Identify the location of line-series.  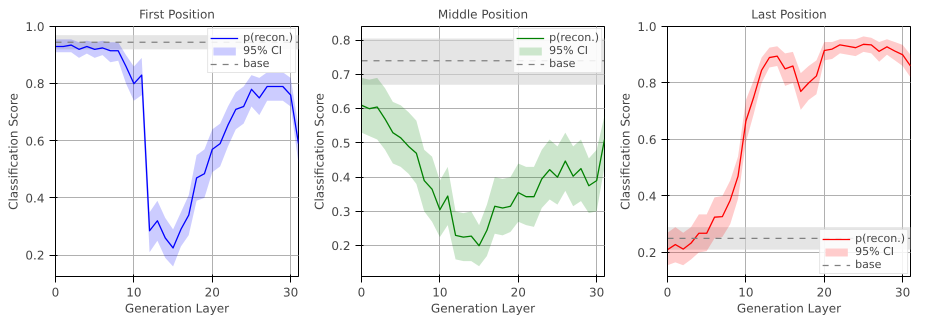
(483, 175).